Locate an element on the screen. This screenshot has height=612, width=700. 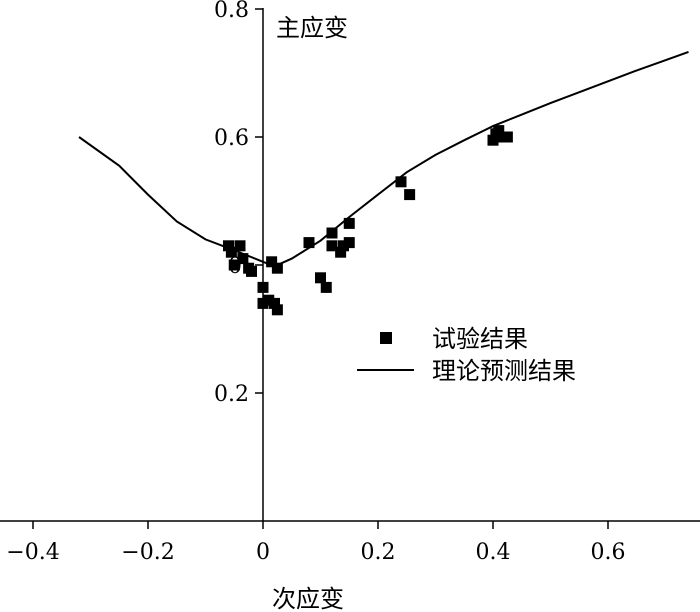
x-tick-label: 0.2 is located at coordinates (378, 552).